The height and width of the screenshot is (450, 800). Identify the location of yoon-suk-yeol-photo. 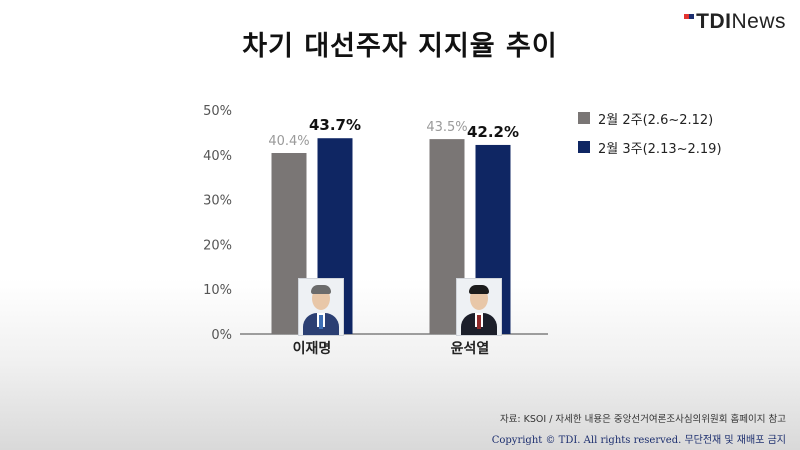
(479, 307).